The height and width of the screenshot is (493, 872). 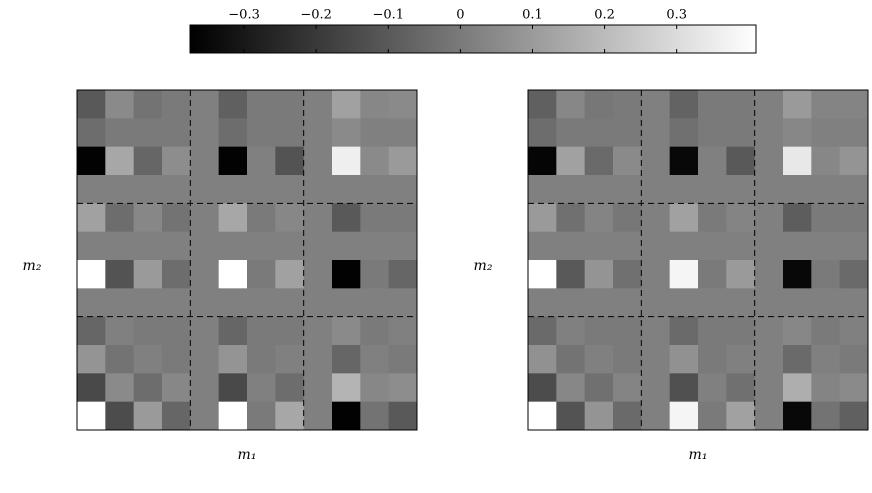 I want to click on x-axis-label: m₁, so click(x=247, y=455).